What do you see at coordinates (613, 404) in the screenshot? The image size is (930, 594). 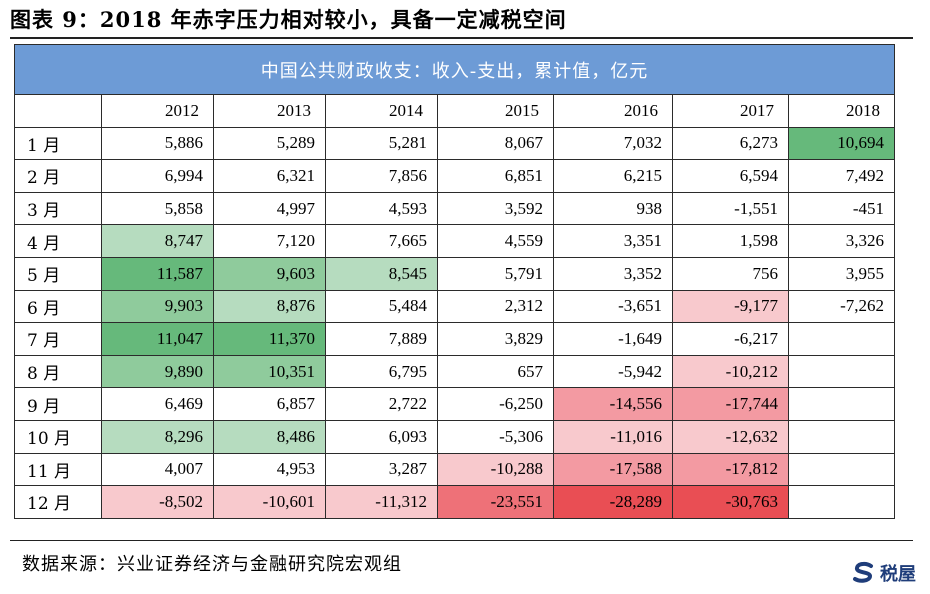 I see `value-cell: -14,556` at bounding box center [613, 404].